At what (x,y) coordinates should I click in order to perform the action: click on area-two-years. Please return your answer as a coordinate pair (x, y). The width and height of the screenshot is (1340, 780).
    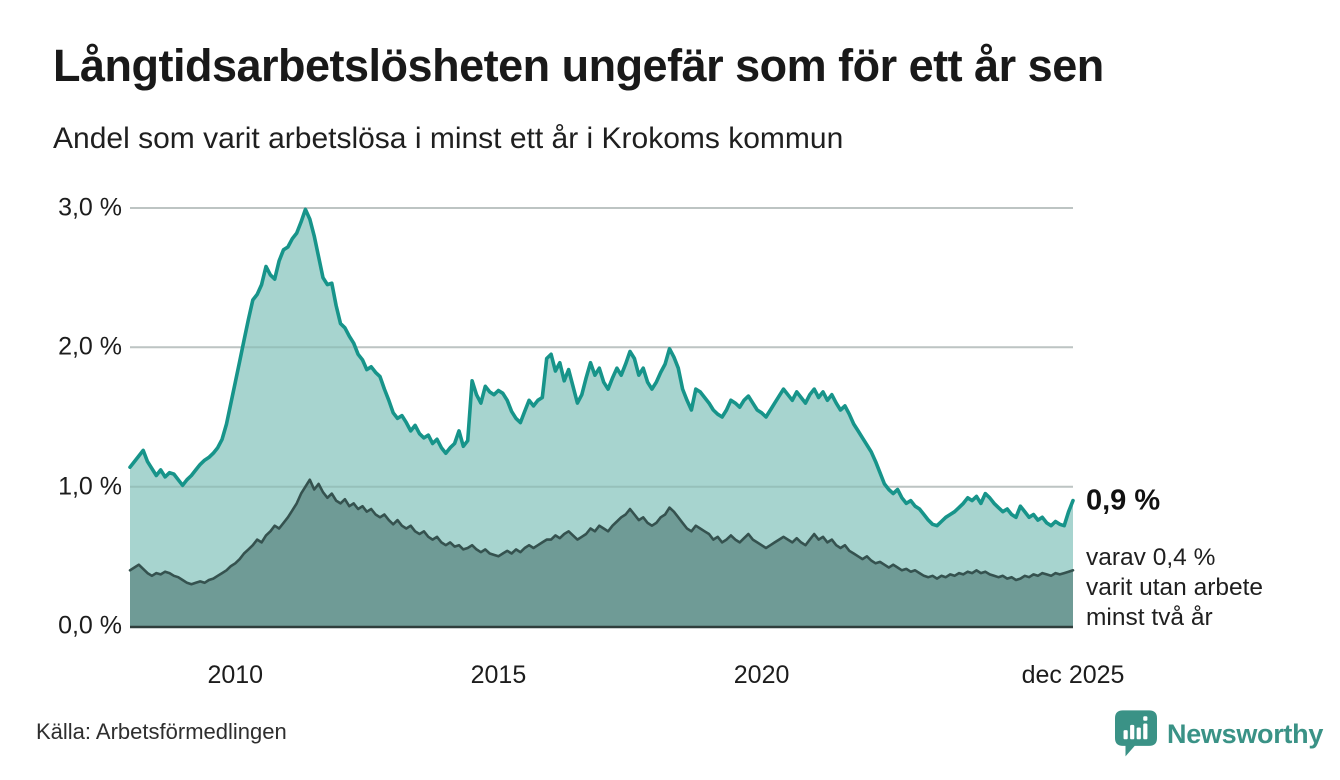
    Looking at the image, I should click on (601, 552).